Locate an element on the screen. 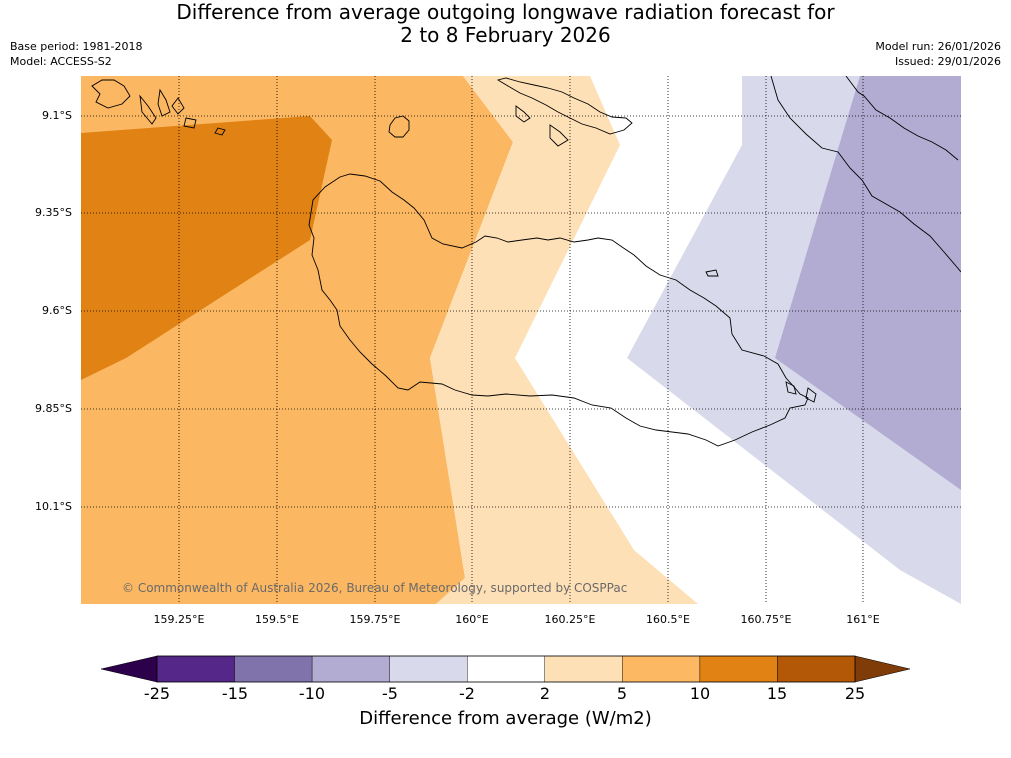 The height and width of the screenshot is (758, 1011). coastline-malaita is located at coordinates (865, 174).